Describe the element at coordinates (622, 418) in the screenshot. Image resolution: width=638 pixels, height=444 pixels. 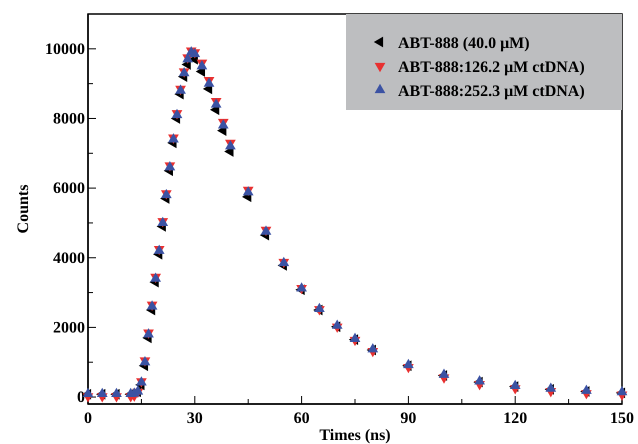
I see `x-tick-label: 150` at that location.